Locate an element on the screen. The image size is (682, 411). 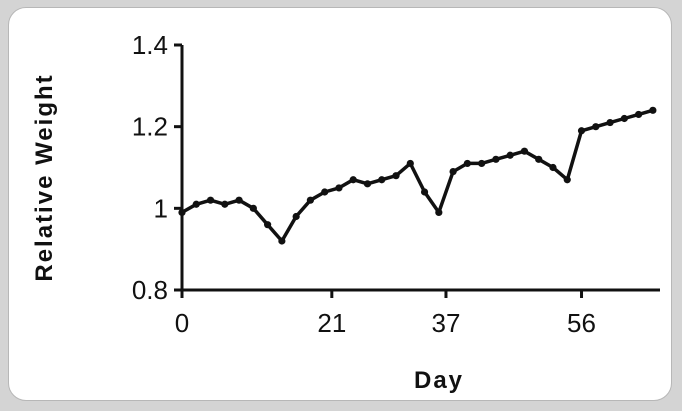
y-tick-label: 1.4 is located at coordinates (150, 45).